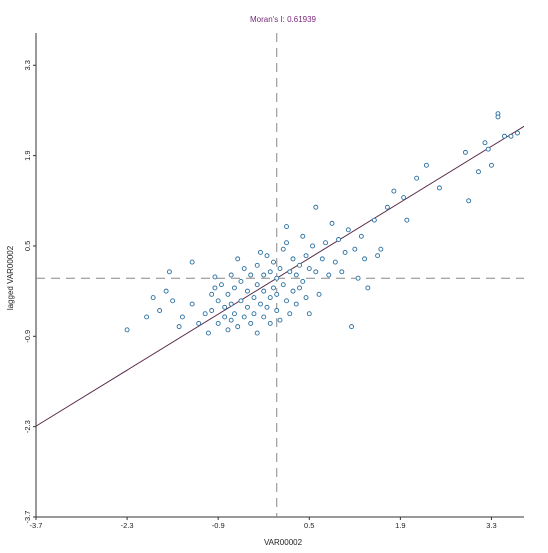 This screenshot has width=548, height=553. What do you see at coordinates (27, 426) in the screenshot?
I see `y-tick-label: -2.3` at bounding box center [27, 426].